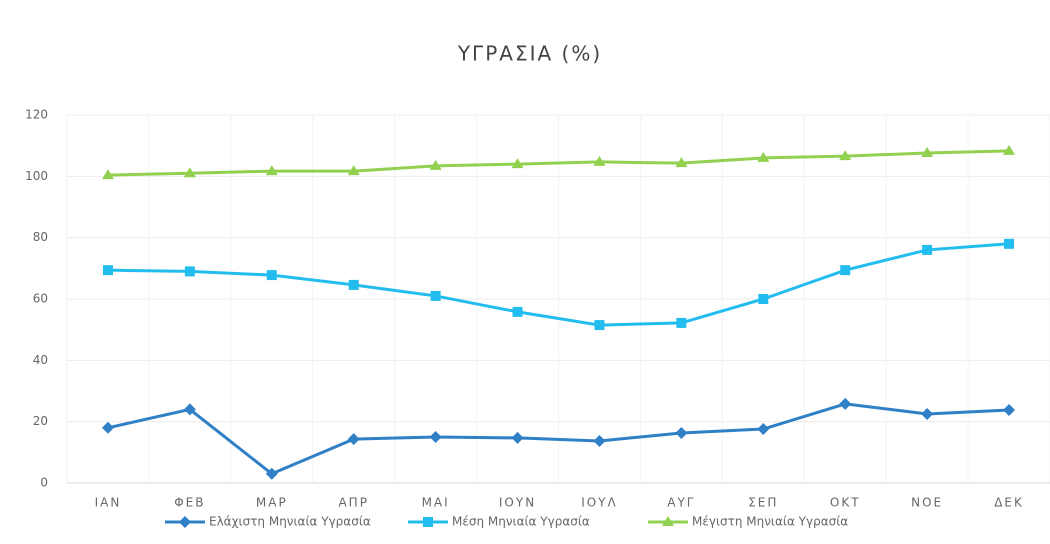 This screenshot has height=544, width=1050. What do you see at coordinates (40, 237) in the screenshot?
I see `y-tick-label: 80` at bounding box center [40, 237].